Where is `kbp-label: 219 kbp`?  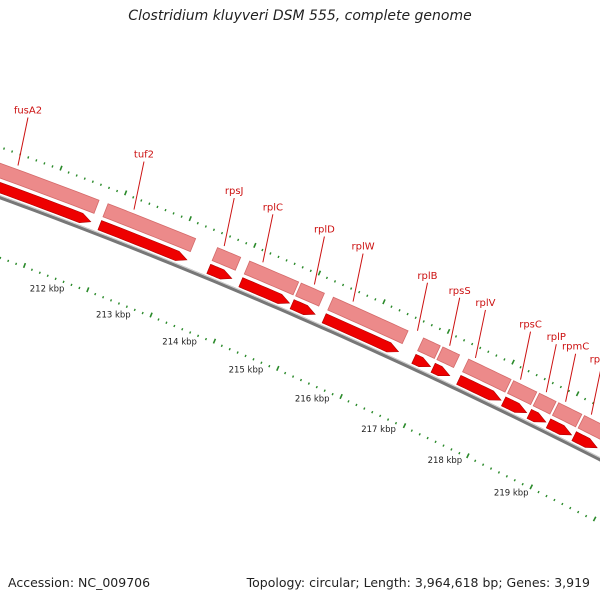
kbp-label: 219 kbp is located at coordinates (511, 493).